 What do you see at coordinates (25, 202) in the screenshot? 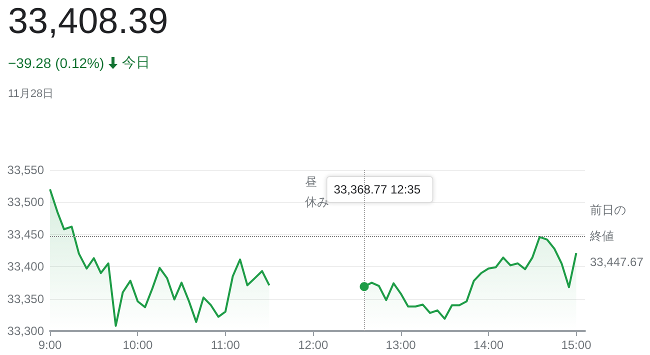
I see `y-tick-label: 33,500` at bounding box center [25, 202].